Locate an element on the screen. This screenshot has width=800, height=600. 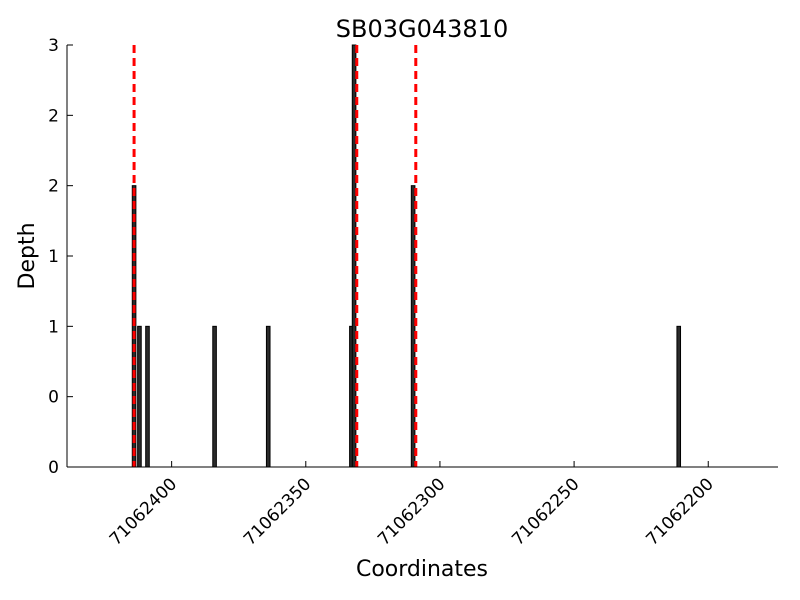
y-tick-label: 3 is located at coordinates (53, 46).